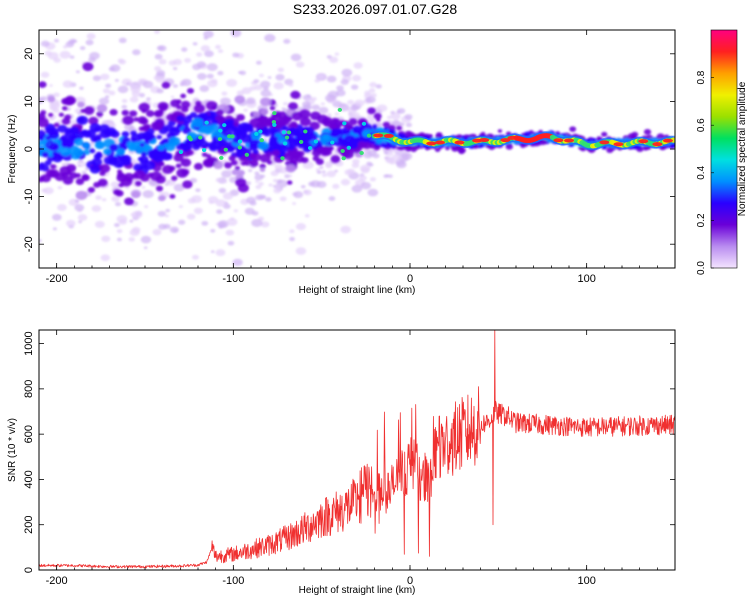 This screenshot has height=600, width=750. I want to click on heatmap-hotspot, so click(388, 135).